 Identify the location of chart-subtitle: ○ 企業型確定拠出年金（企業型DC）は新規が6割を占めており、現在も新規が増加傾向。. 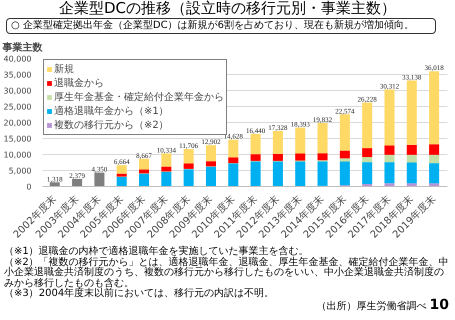
(212, 26).